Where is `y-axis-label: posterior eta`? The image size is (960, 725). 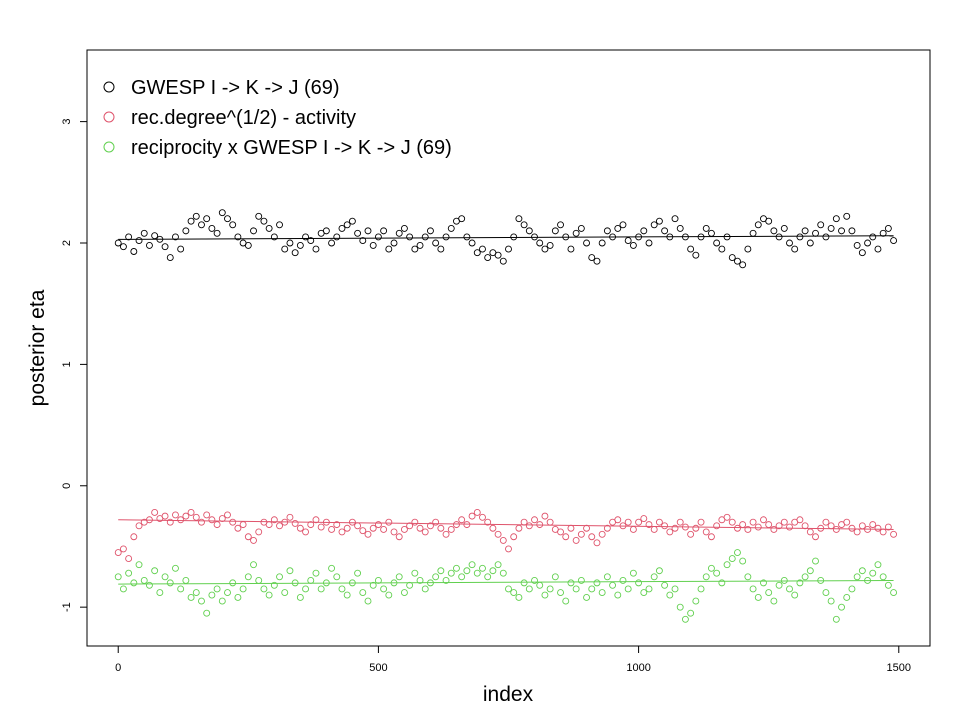 y-axis-label: posterior eta is located at coordinates (37, 347).